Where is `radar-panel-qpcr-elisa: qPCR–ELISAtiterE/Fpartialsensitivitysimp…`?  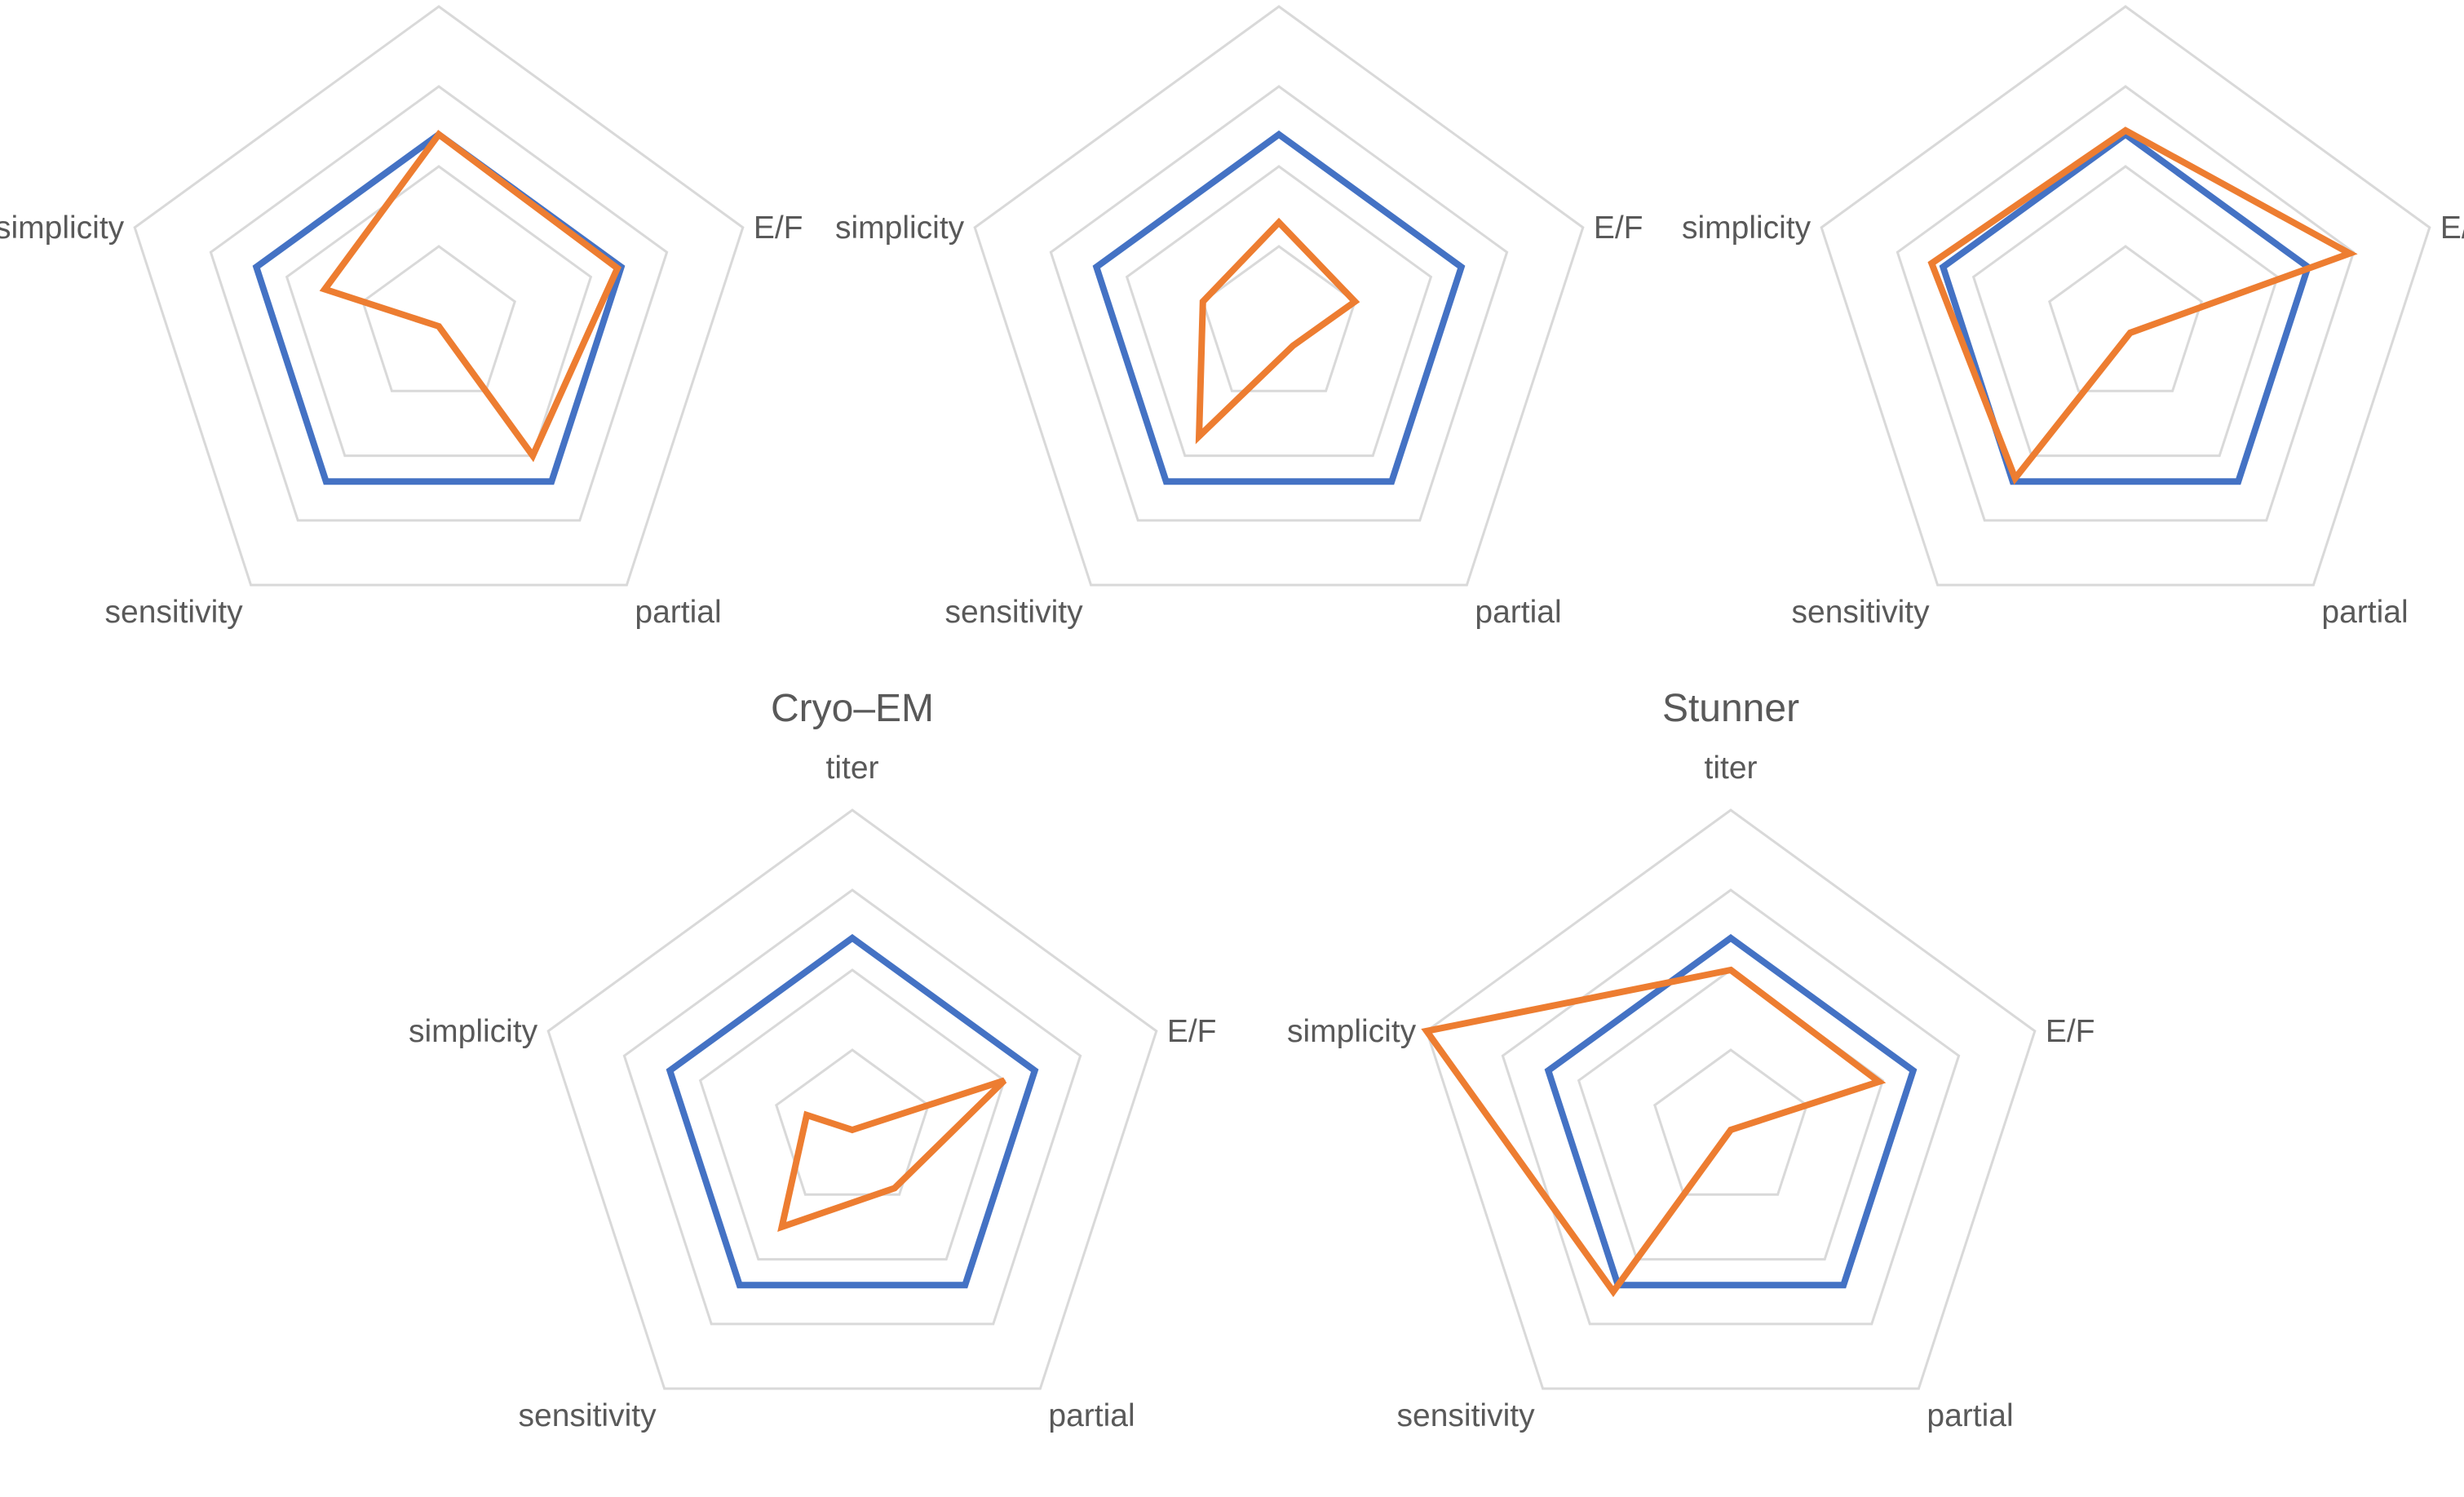 radar-panel-qpcr-elisa: qPCR–ELISAtiterE/Fpartialsensitivitysimp… is located at coordinates (1239, 317).